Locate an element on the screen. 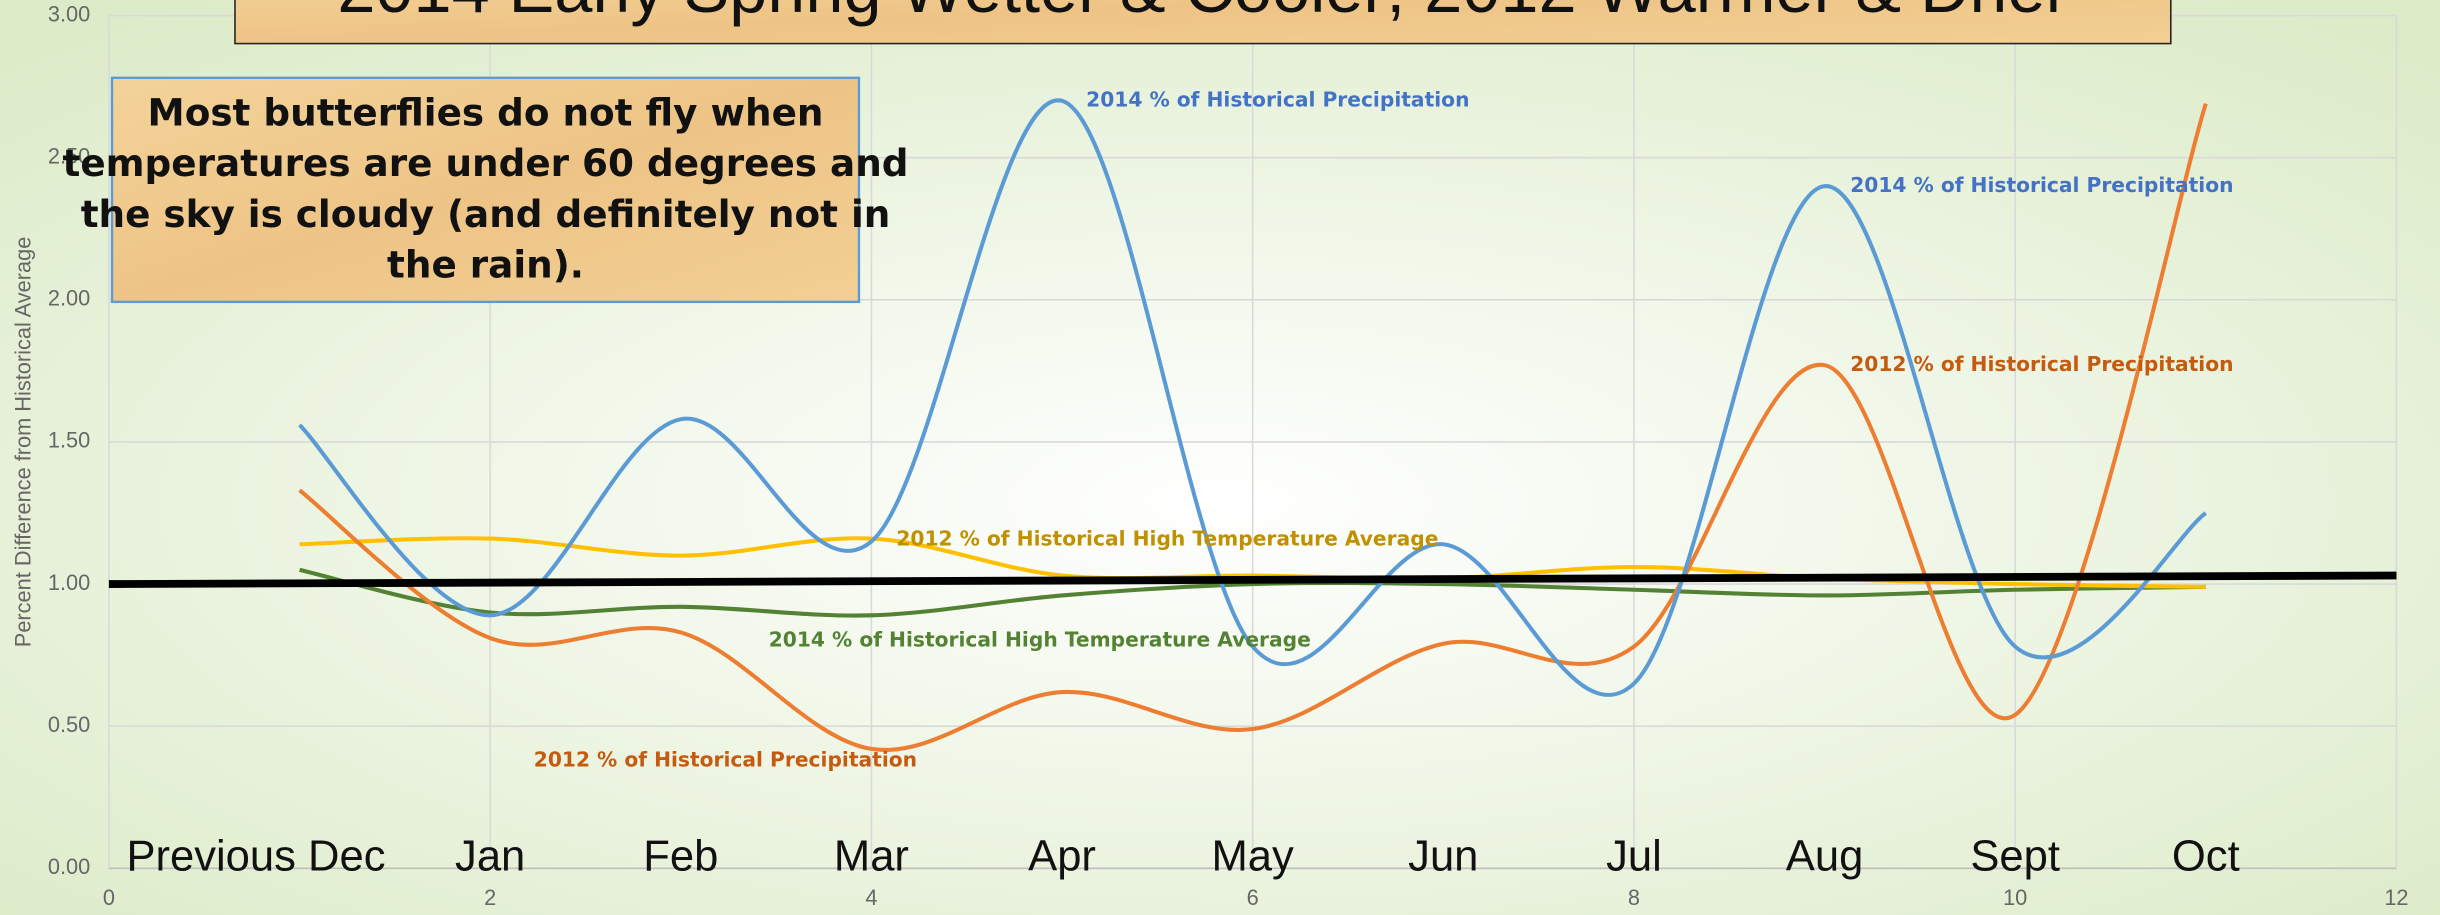 This screenshot has width=2440, height=915. annotation: 2012 % of Historical Precipitation is located at coordinates (2041, 364).